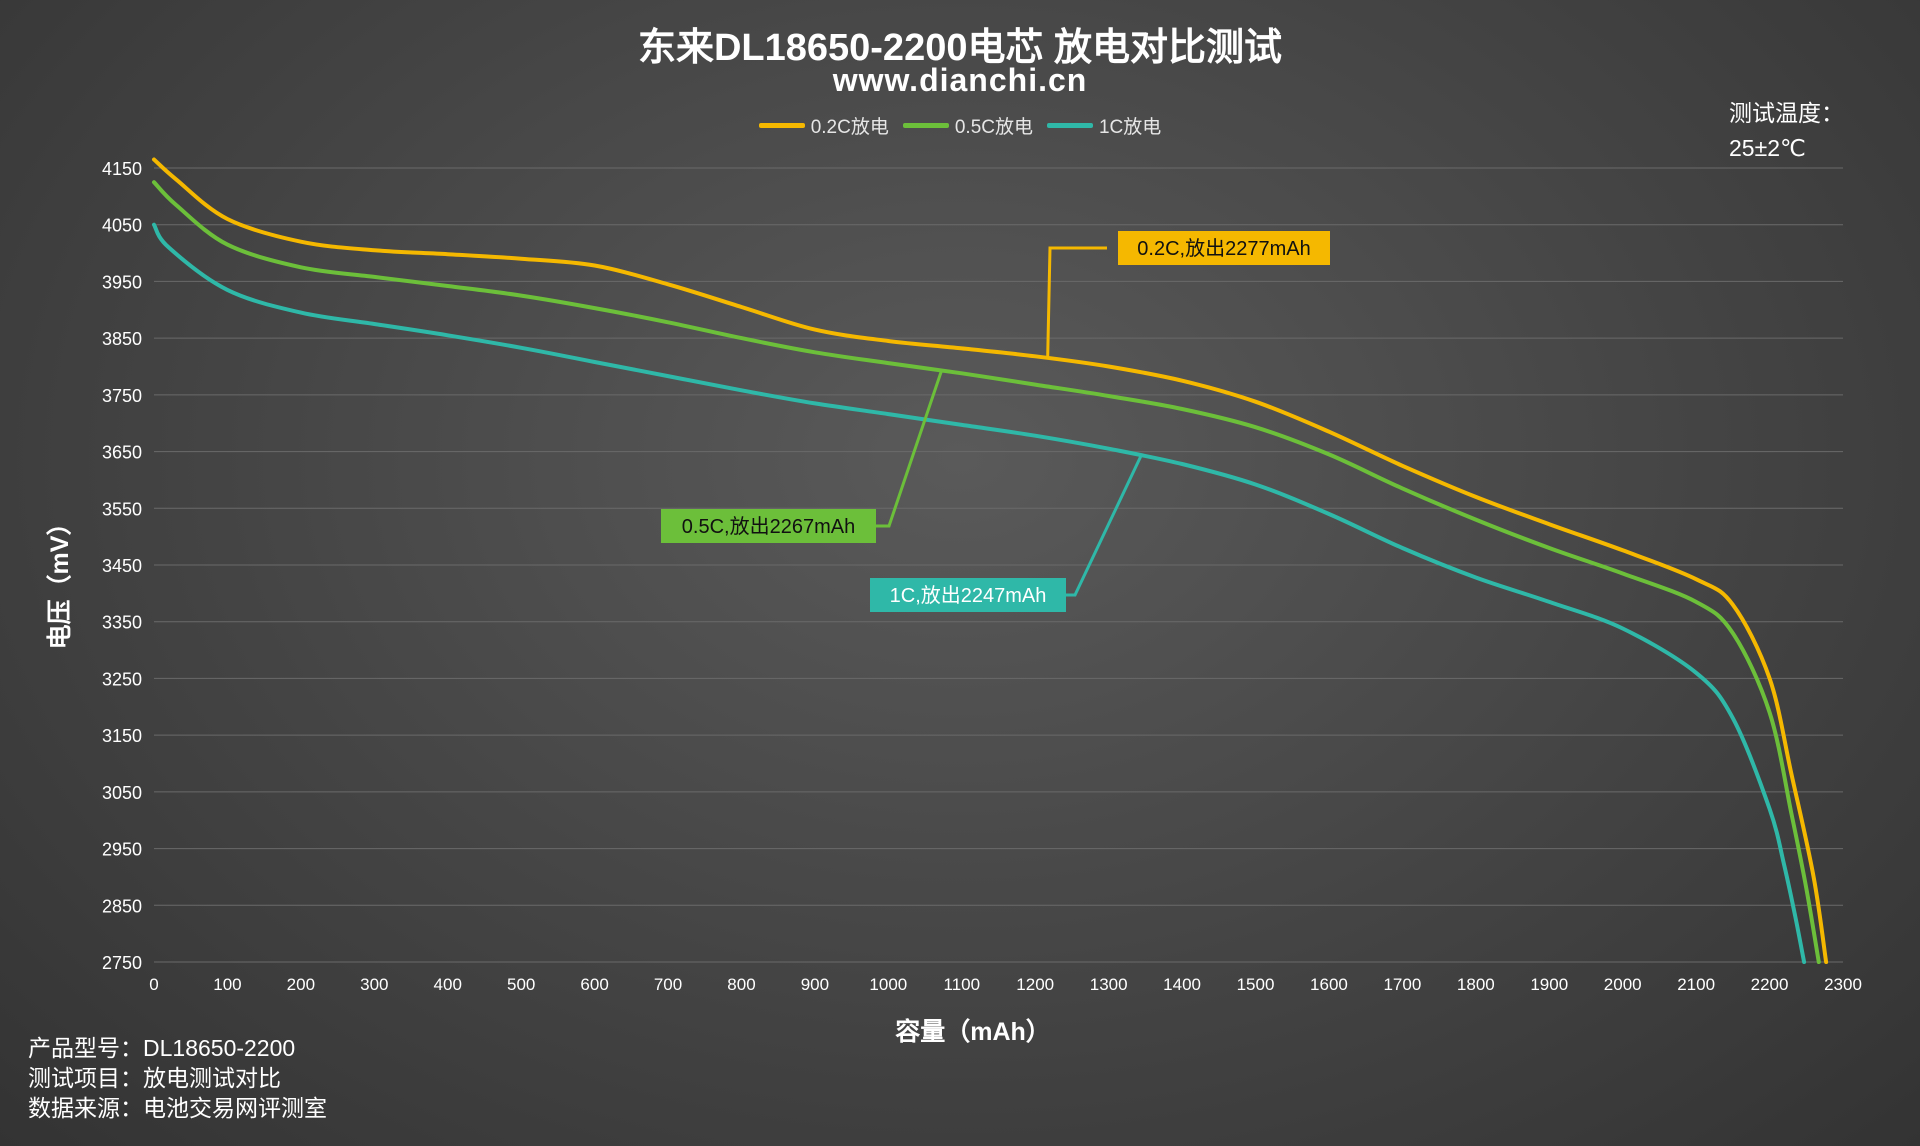 The image size is (1920, 1146). Describe the element at coordinates (122, 850) in the screenshot. I see `y-tick-label: 2950` at that location.